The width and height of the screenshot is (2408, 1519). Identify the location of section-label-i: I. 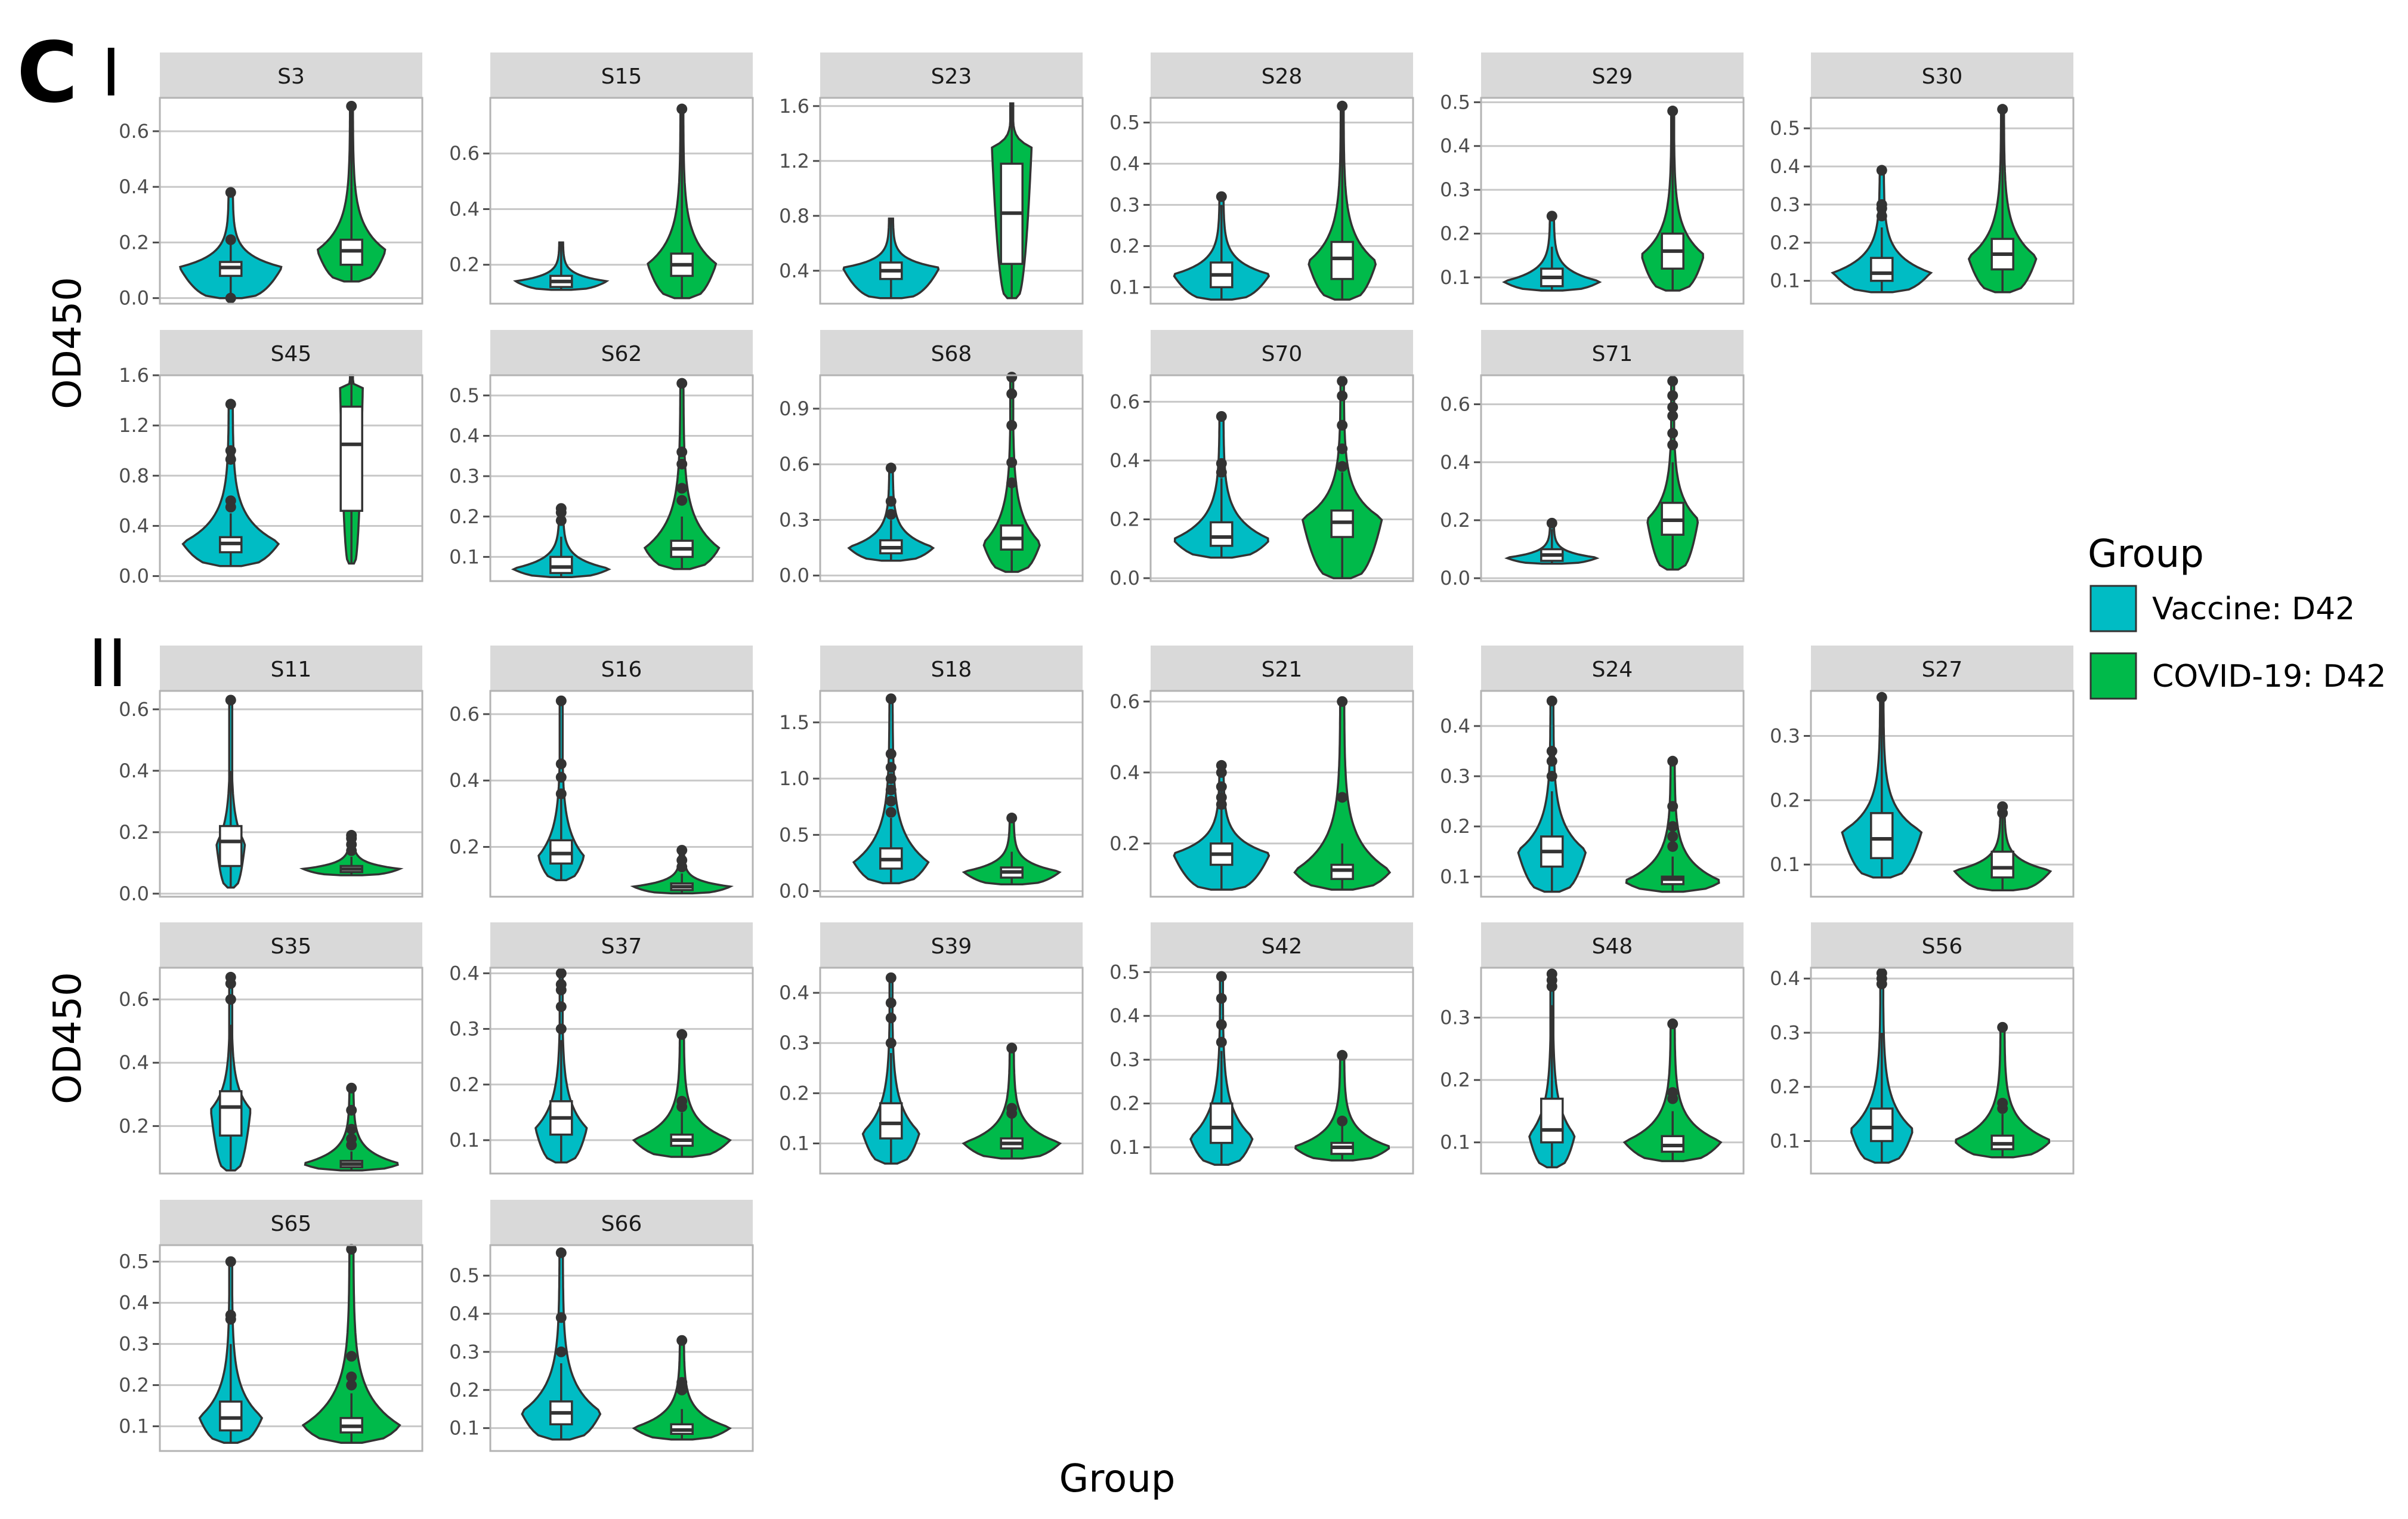
(110, 73).